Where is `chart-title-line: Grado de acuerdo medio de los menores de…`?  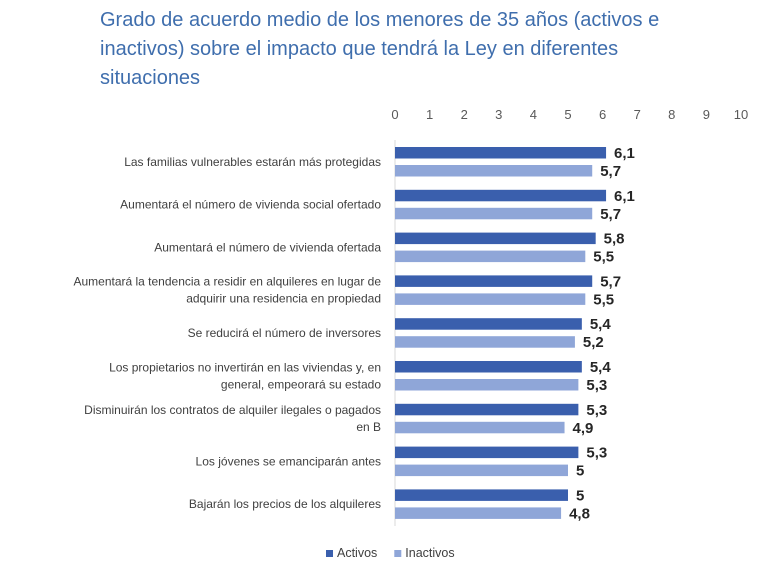
chart-title-line: Grado de acuerdo medio de los menores de… is located at coordinates (380, 20).